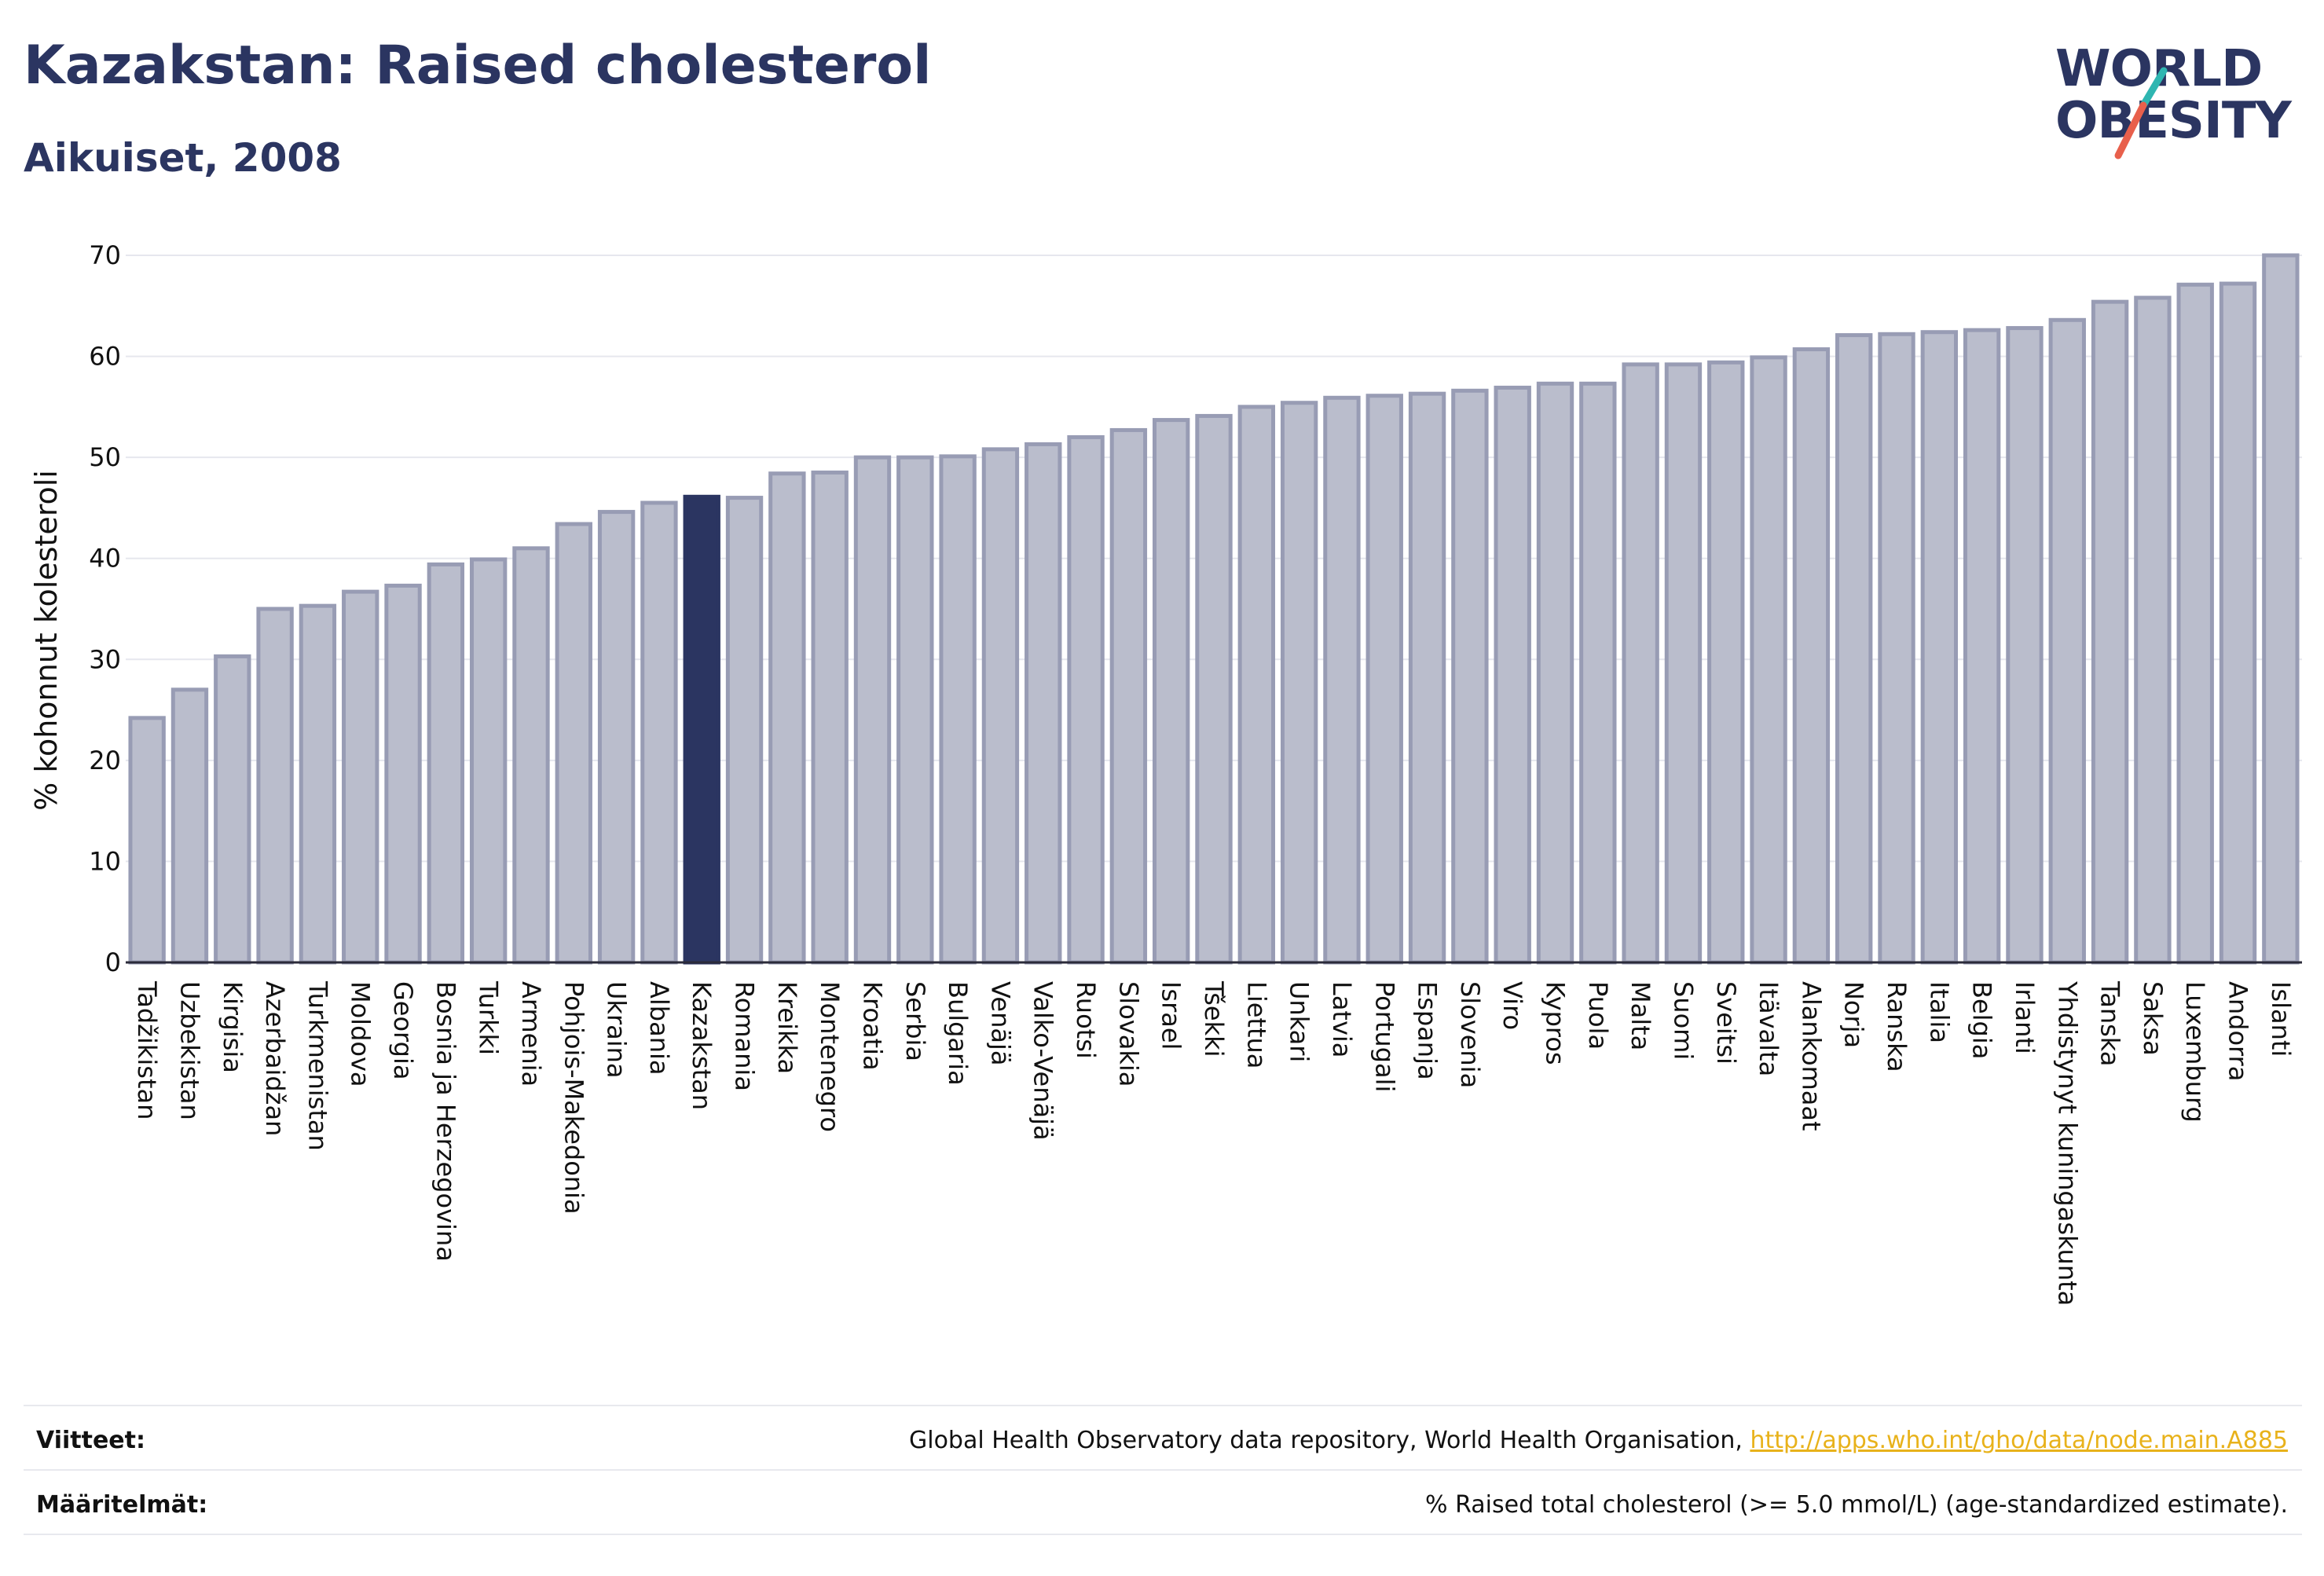 Image resolution: width=2324 pixels, height=1576 pixels. Describe the element at coordinates (787, 1027) in the screenshot. I see `x-tick-label: Kreikka` at that location.